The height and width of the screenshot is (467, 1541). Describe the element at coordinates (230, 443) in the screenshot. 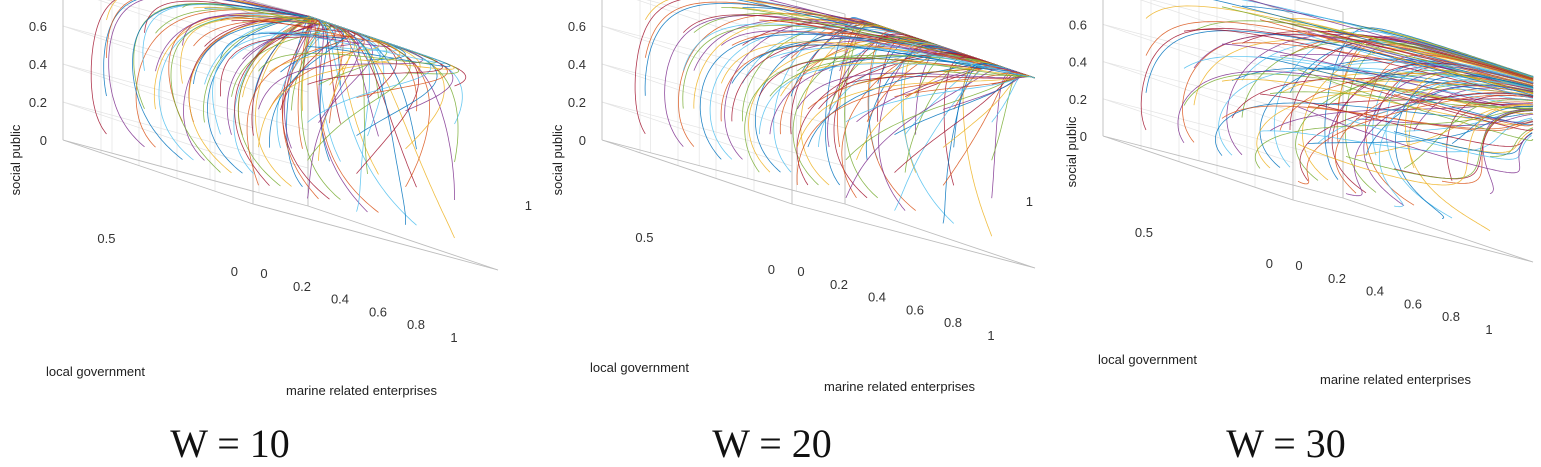

I see `caption-w10: W = 10` at that location.